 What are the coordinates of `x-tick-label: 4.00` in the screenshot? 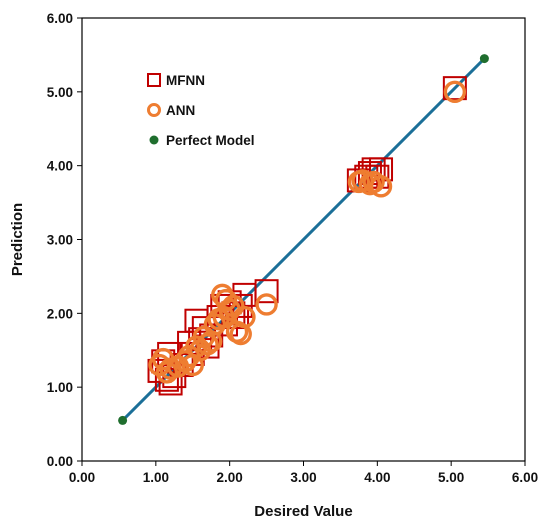 It's located at (377, 477).